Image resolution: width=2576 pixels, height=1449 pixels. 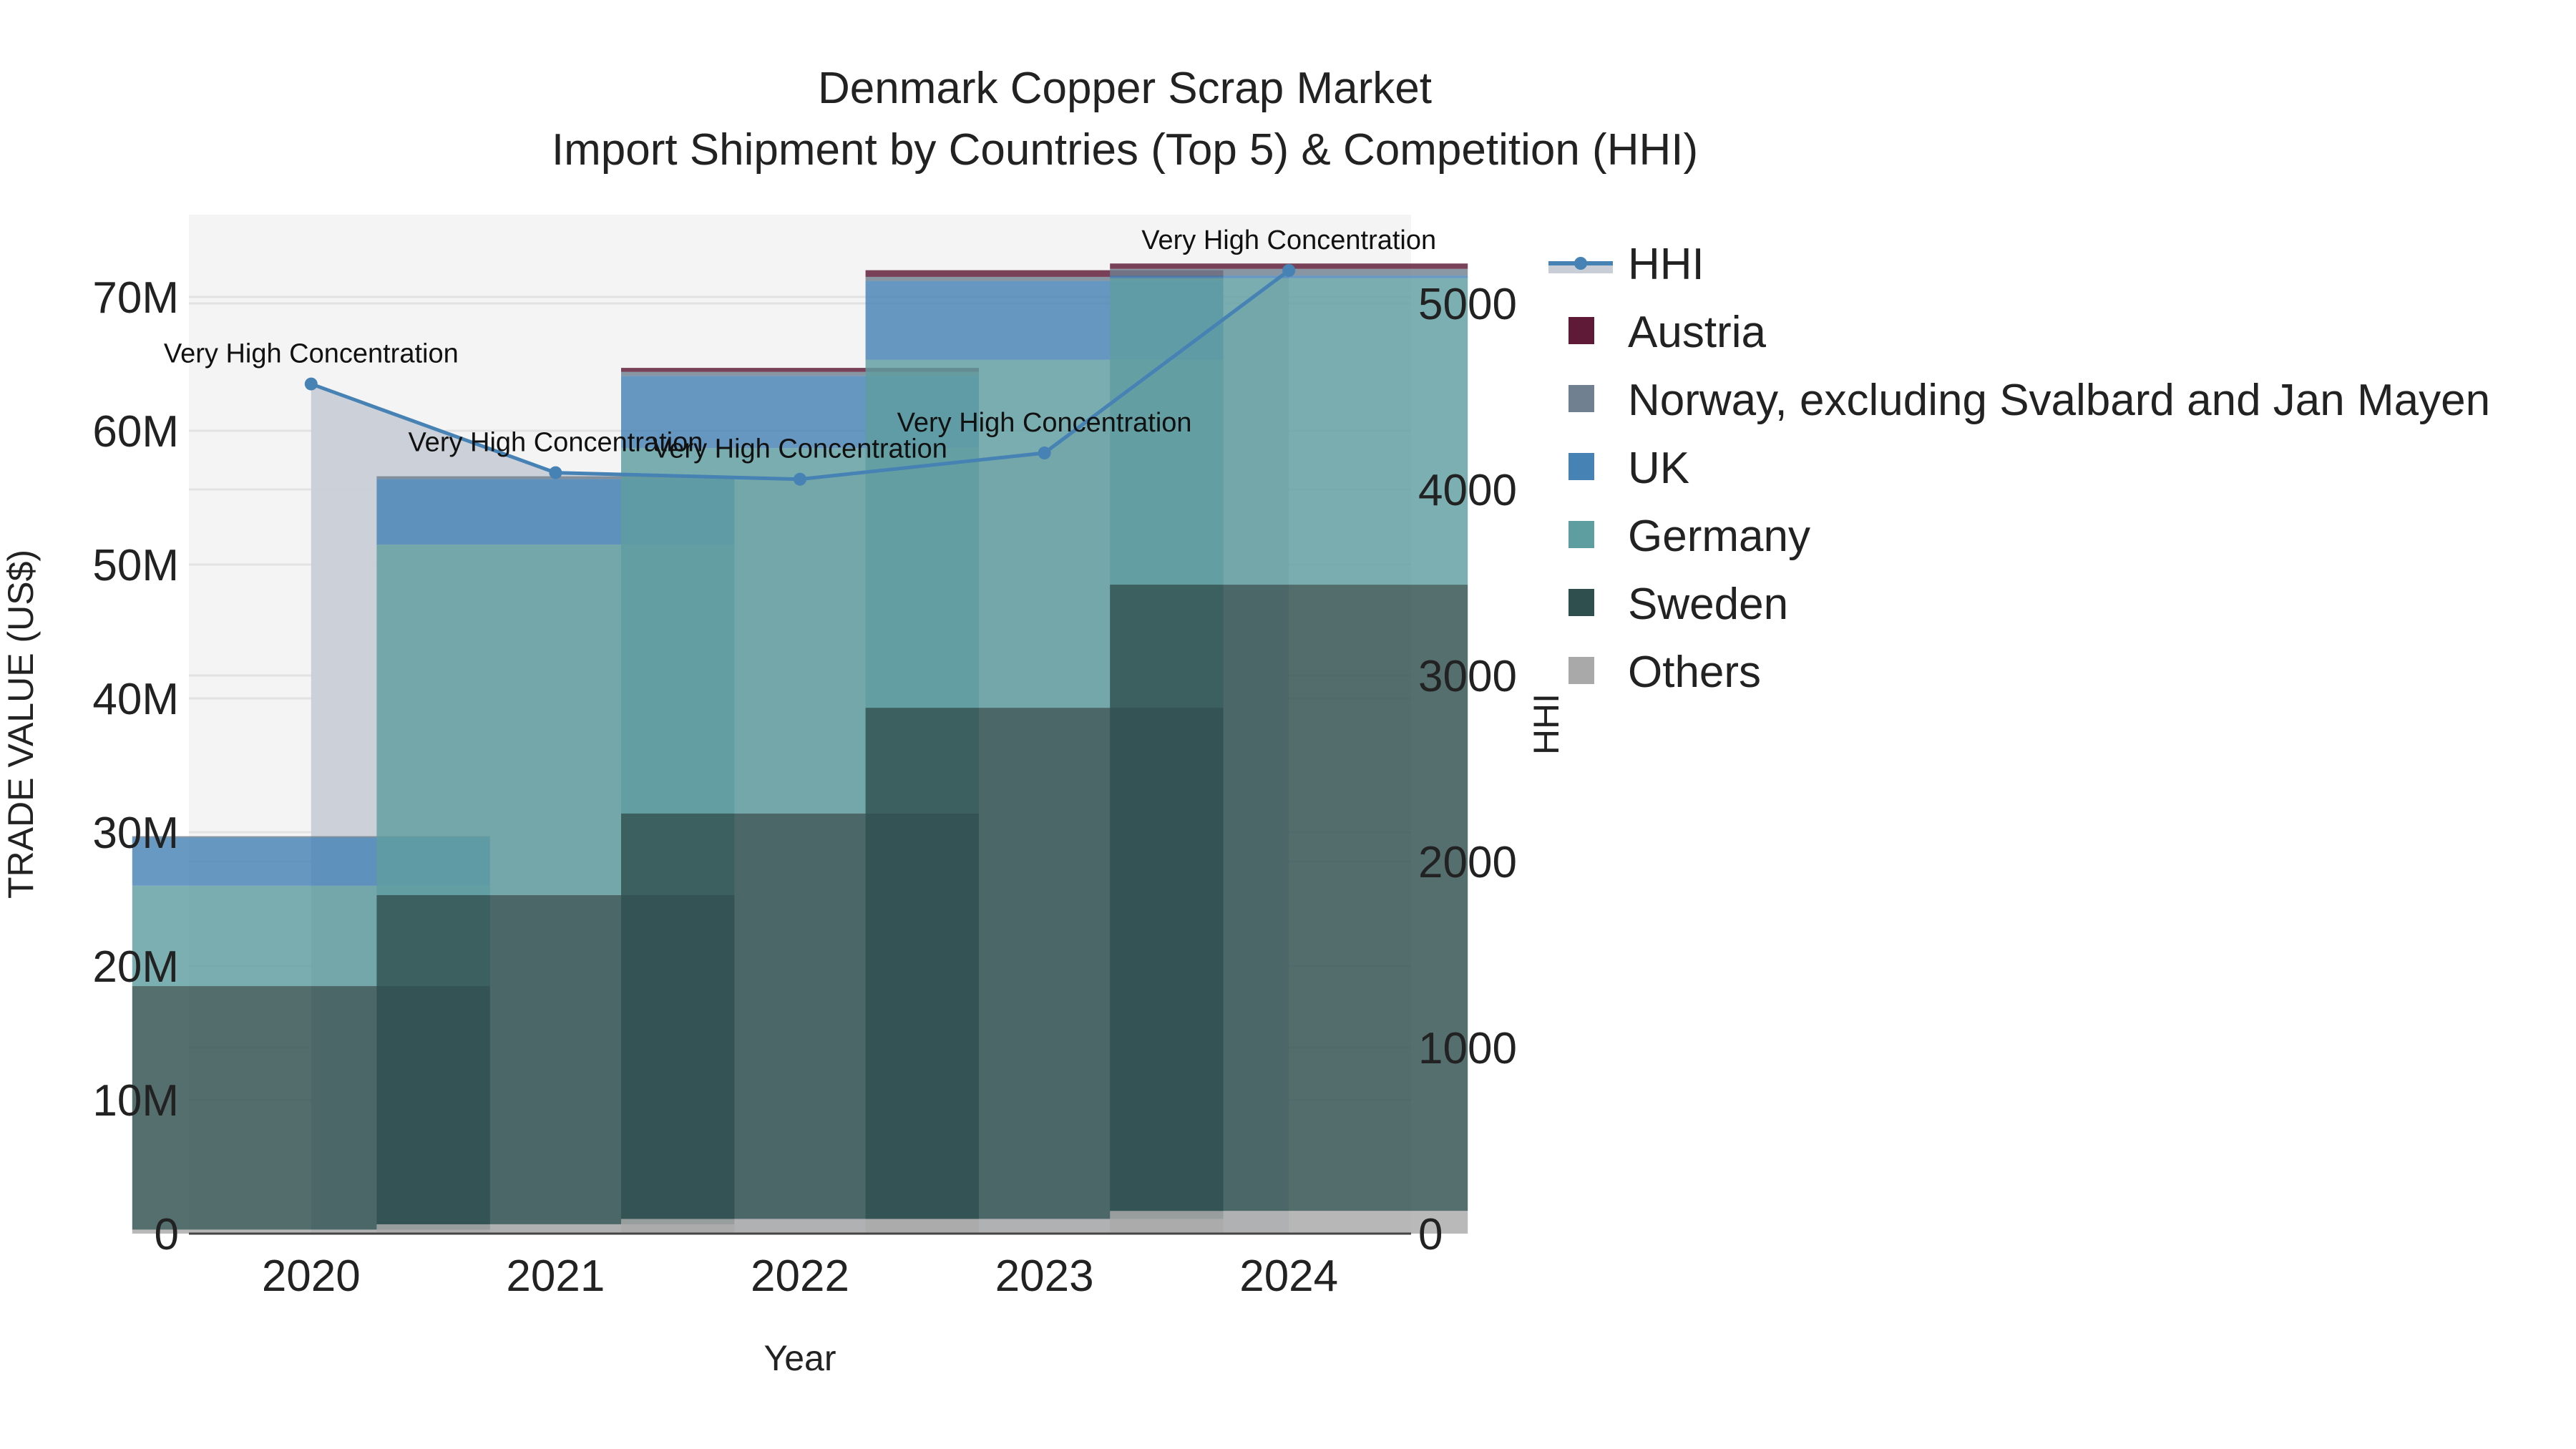 What do you see at coordinates (135, 699) in the screenshot?
I see `svg-text: 40M` at bounding box center [135, 699].